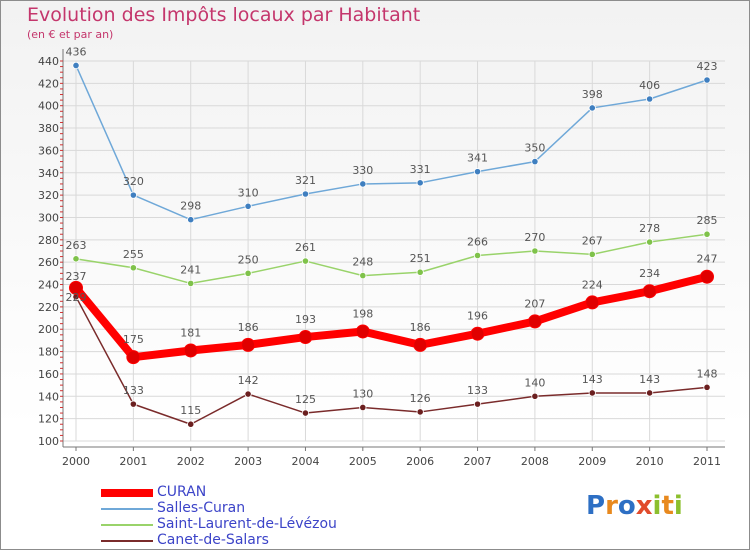 The width and height of the screenshot is (750, 550). What do you see at coordinates (261, 492) in the screenshot?
I see `legend-item: CURAN` at bounding box center [261, 492].